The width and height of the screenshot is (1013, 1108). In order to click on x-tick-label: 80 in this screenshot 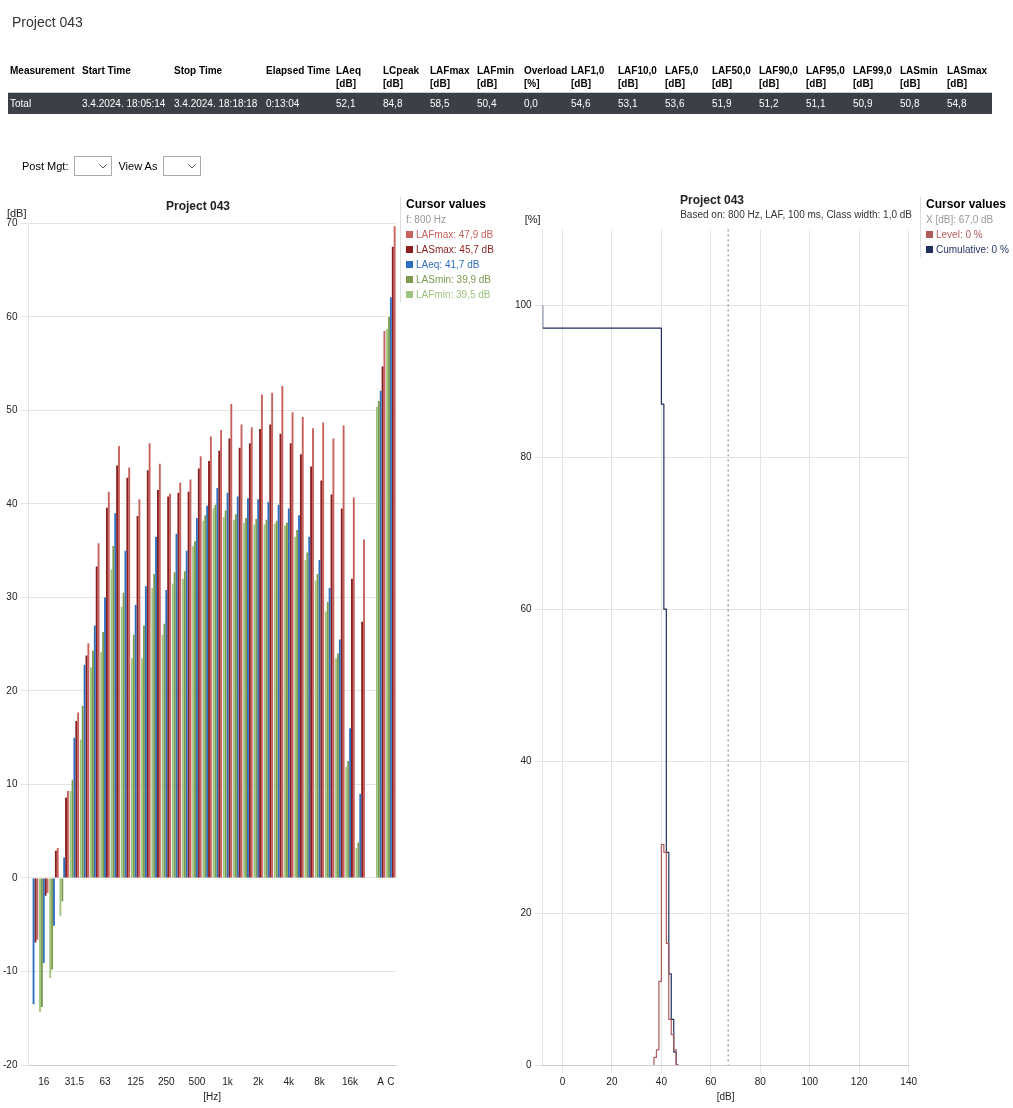, I will do `click(760, 1081)`.